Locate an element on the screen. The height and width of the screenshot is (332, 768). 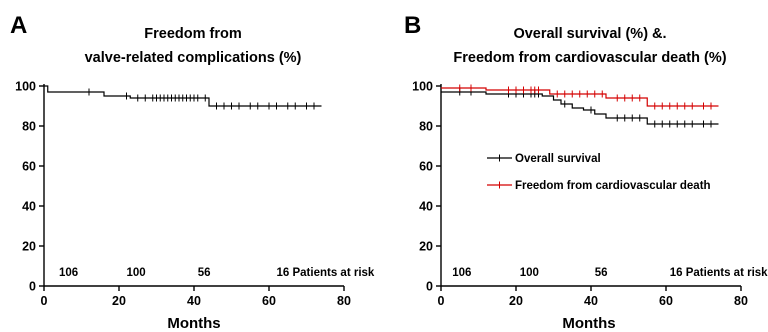
panel-a-at-risk-label-3: 16 Patients at risk is located at coordinates (326, 273).